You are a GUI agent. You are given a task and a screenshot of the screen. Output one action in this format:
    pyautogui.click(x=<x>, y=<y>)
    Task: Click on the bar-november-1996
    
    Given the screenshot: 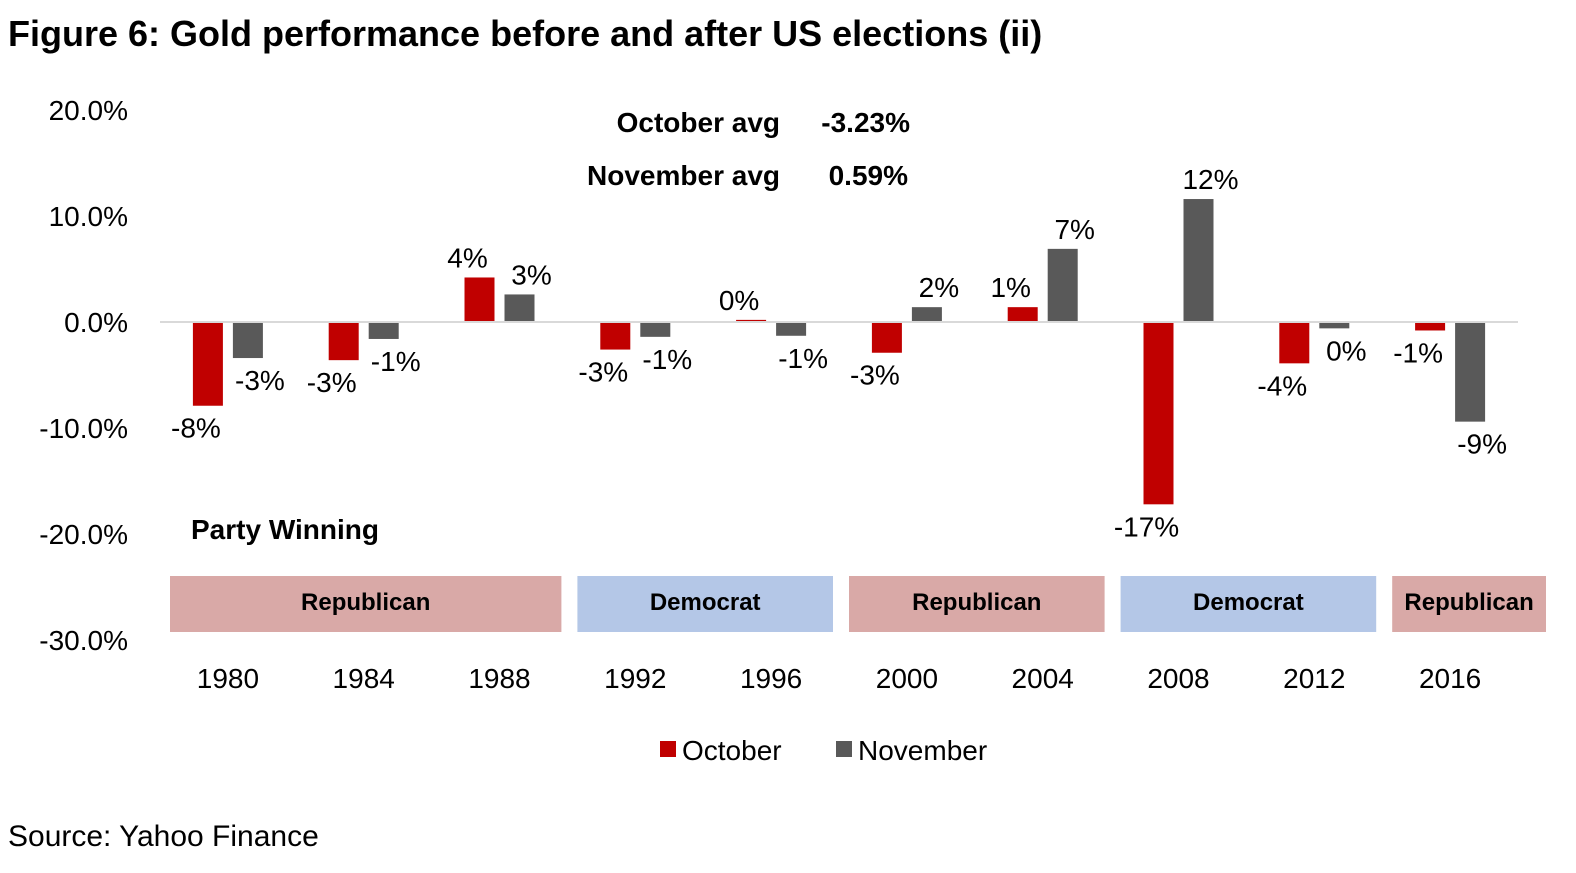 What is the action you would take?
    pyautogui.click(x=791, y=329)
    